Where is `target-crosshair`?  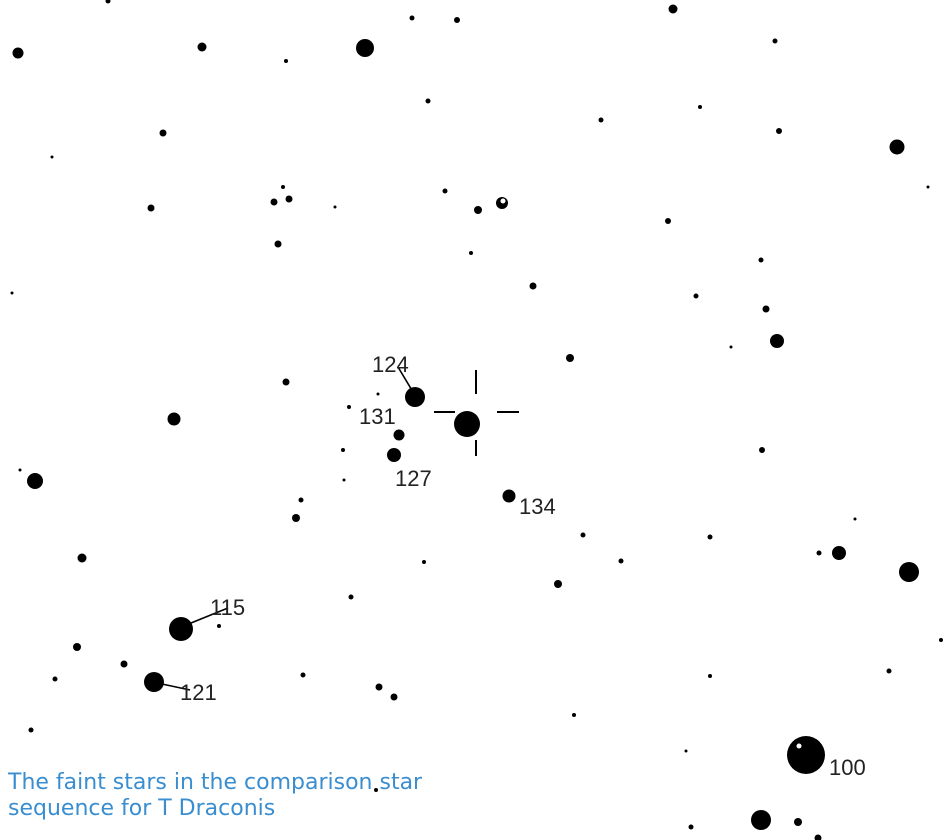
target-crosshair is located at coordinates (476, 413).